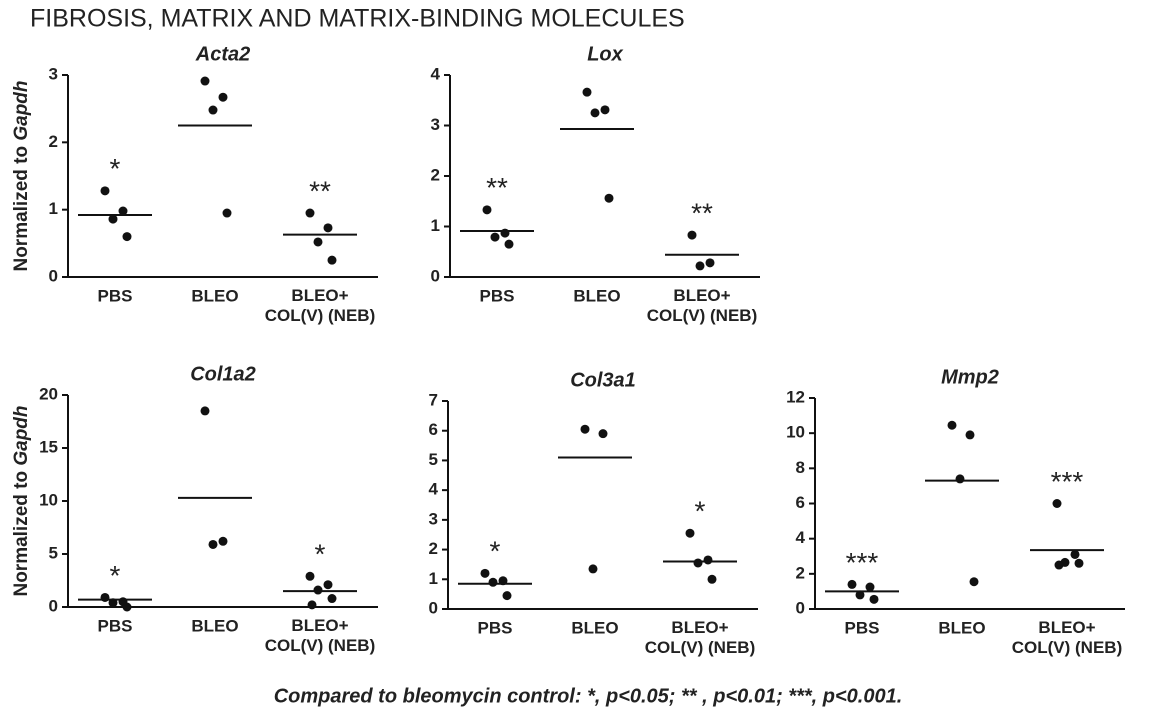 The height and width of the screenshot is (714, 1160). Describe the element at coordinates (48, 499) in the screenshot. I see `y-tick-label: 10` at that location.